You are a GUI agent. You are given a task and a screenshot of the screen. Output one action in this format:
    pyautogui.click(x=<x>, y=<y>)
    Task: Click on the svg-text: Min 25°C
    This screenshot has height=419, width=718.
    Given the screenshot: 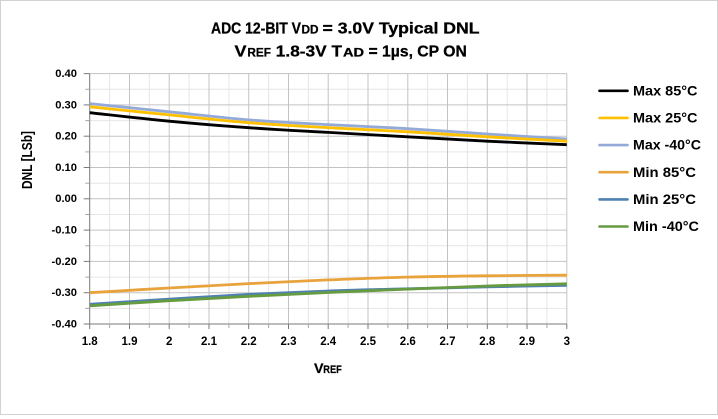 What is the action you would take?
    pyautogui.click(x=664, y=199)
    